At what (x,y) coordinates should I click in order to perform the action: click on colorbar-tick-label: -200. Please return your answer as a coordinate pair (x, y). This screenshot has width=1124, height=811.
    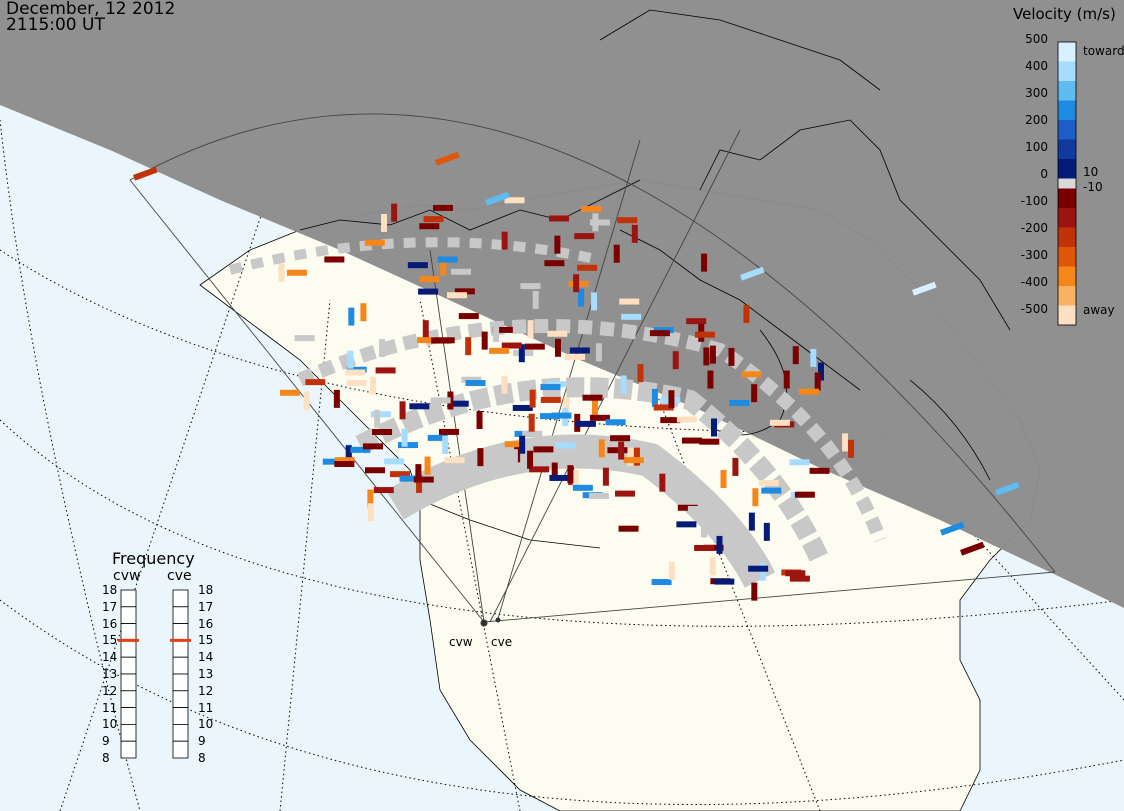
    Looking at the image, I should click on (1034, 228).